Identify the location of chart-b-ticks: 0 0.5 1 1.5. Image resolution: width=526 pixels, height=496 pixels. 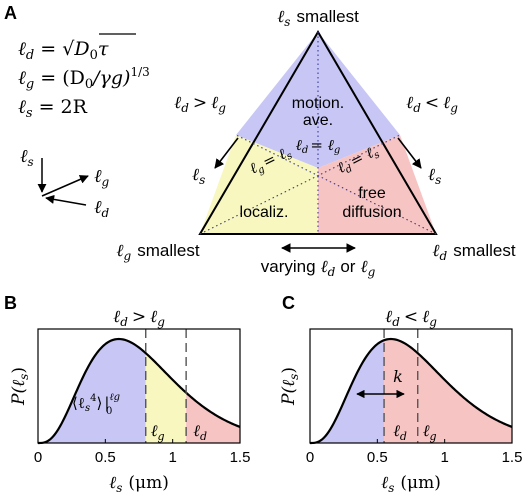
(142, 452).